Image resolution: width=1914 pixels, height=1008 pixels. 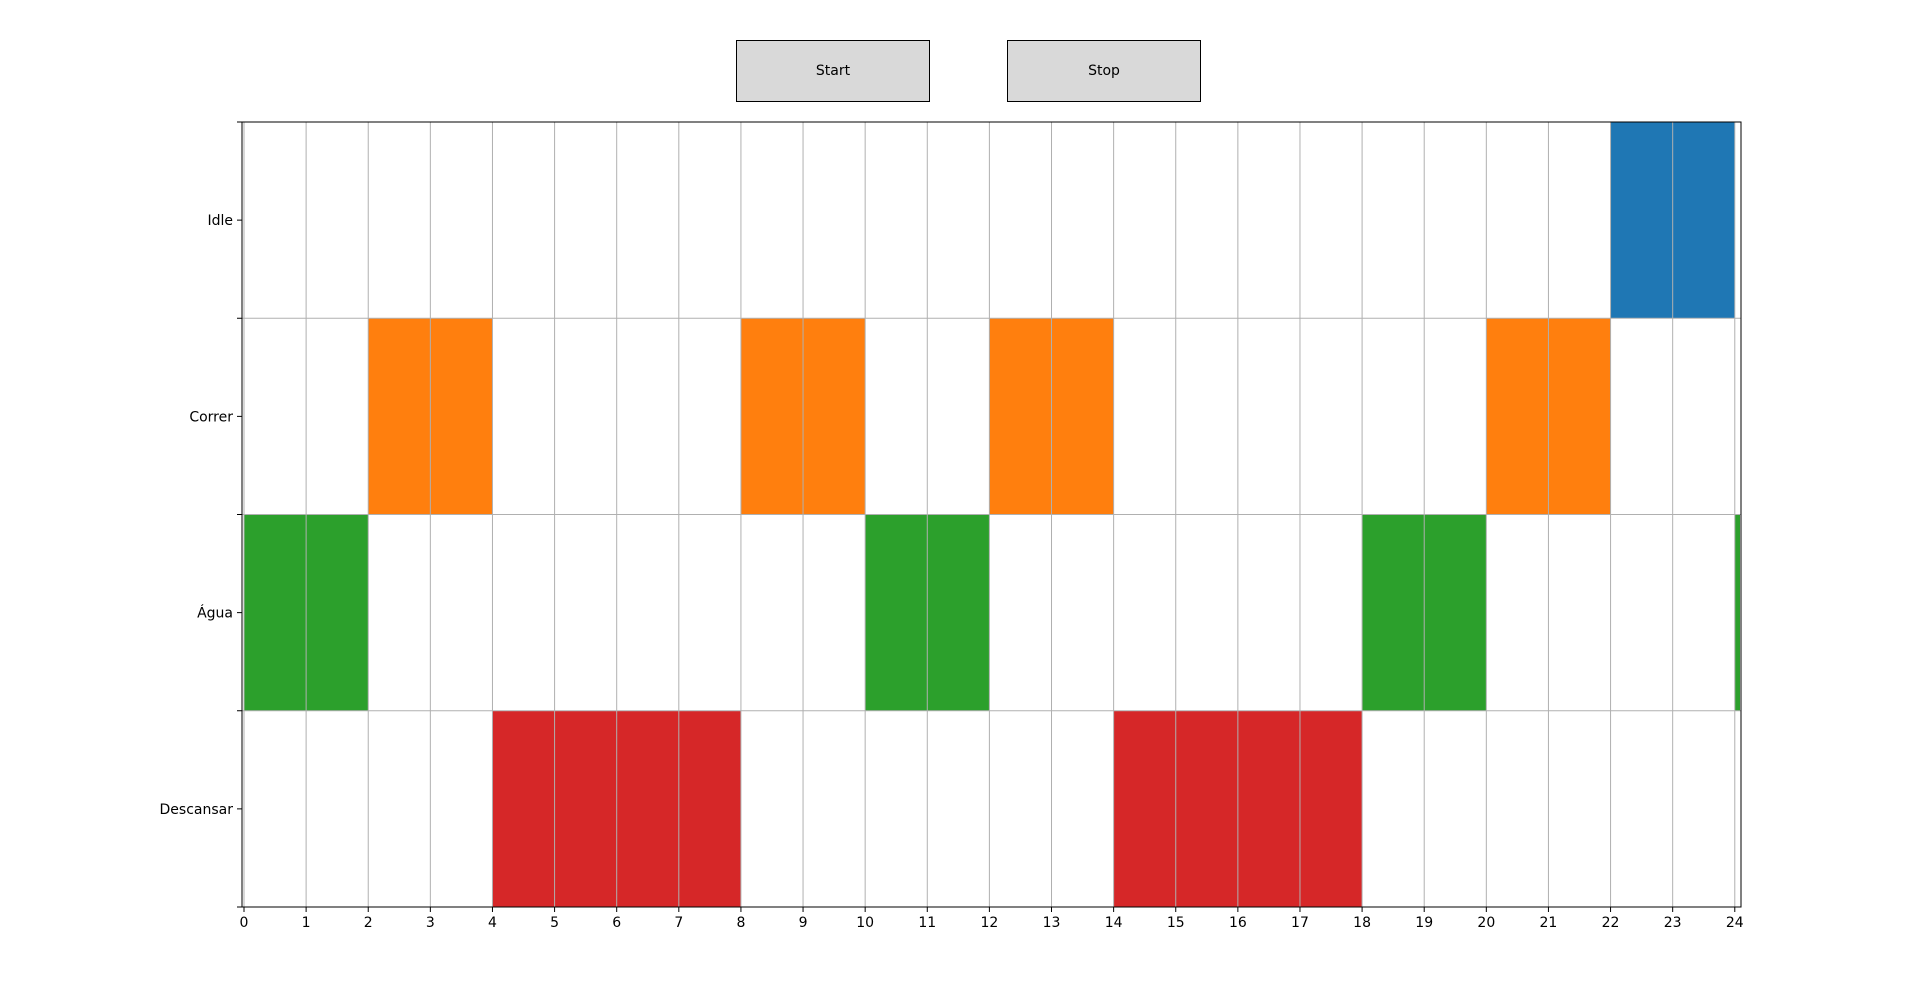 What do you see at coordinates (927, 923) in the screenshot?
I see `x-tick-label: 11` at bounding box center [927, 923].